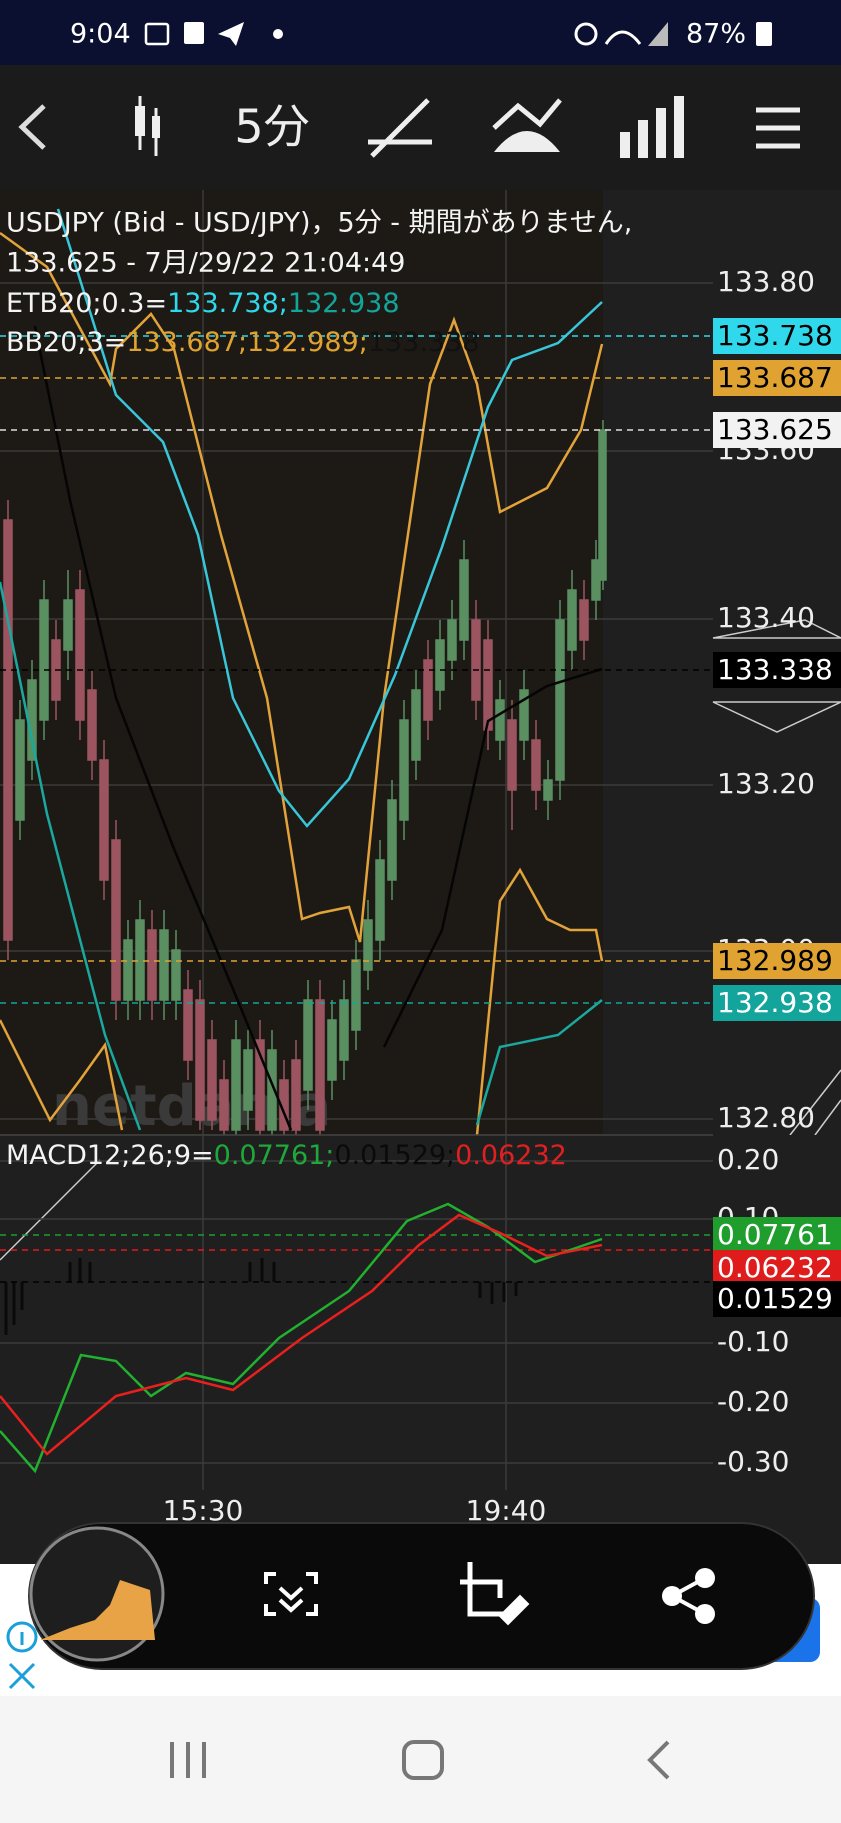  I want to click on edit-button, so click(495, 1594).